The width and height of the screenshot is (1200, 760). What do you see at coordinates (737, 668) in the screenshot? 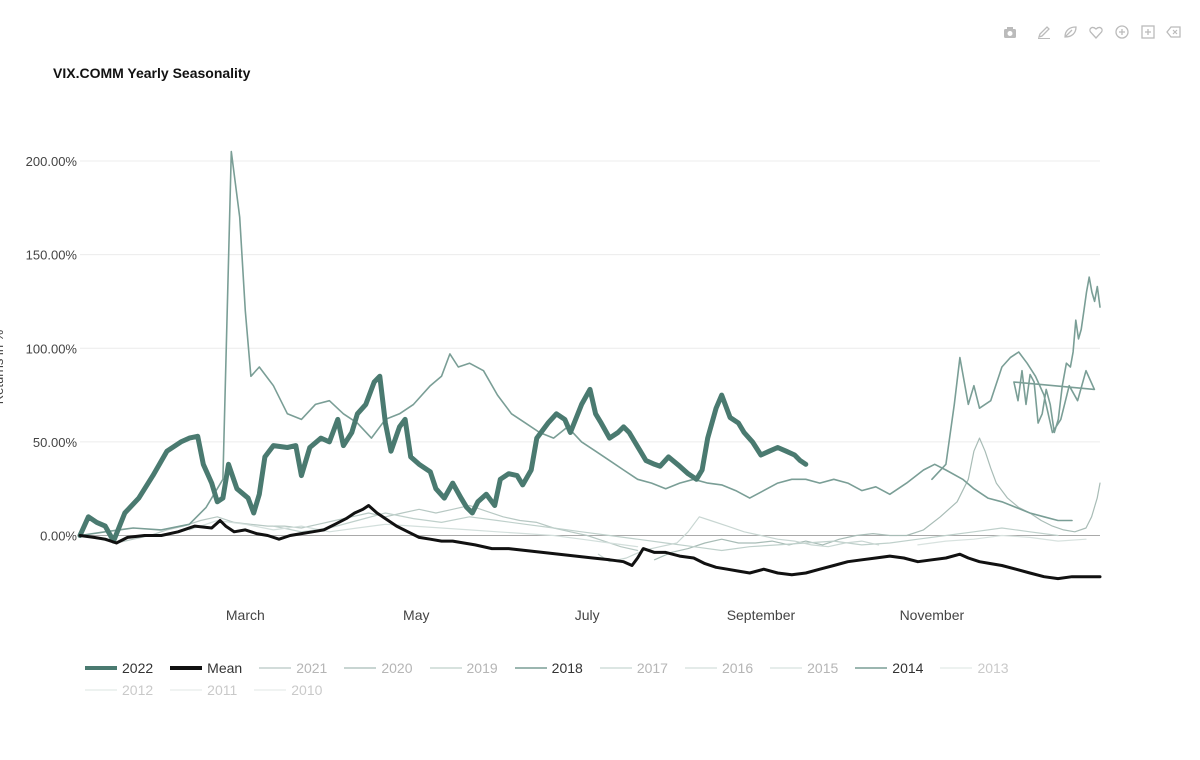
I see `legend-label: 2016` at bounding box center [737, 668].